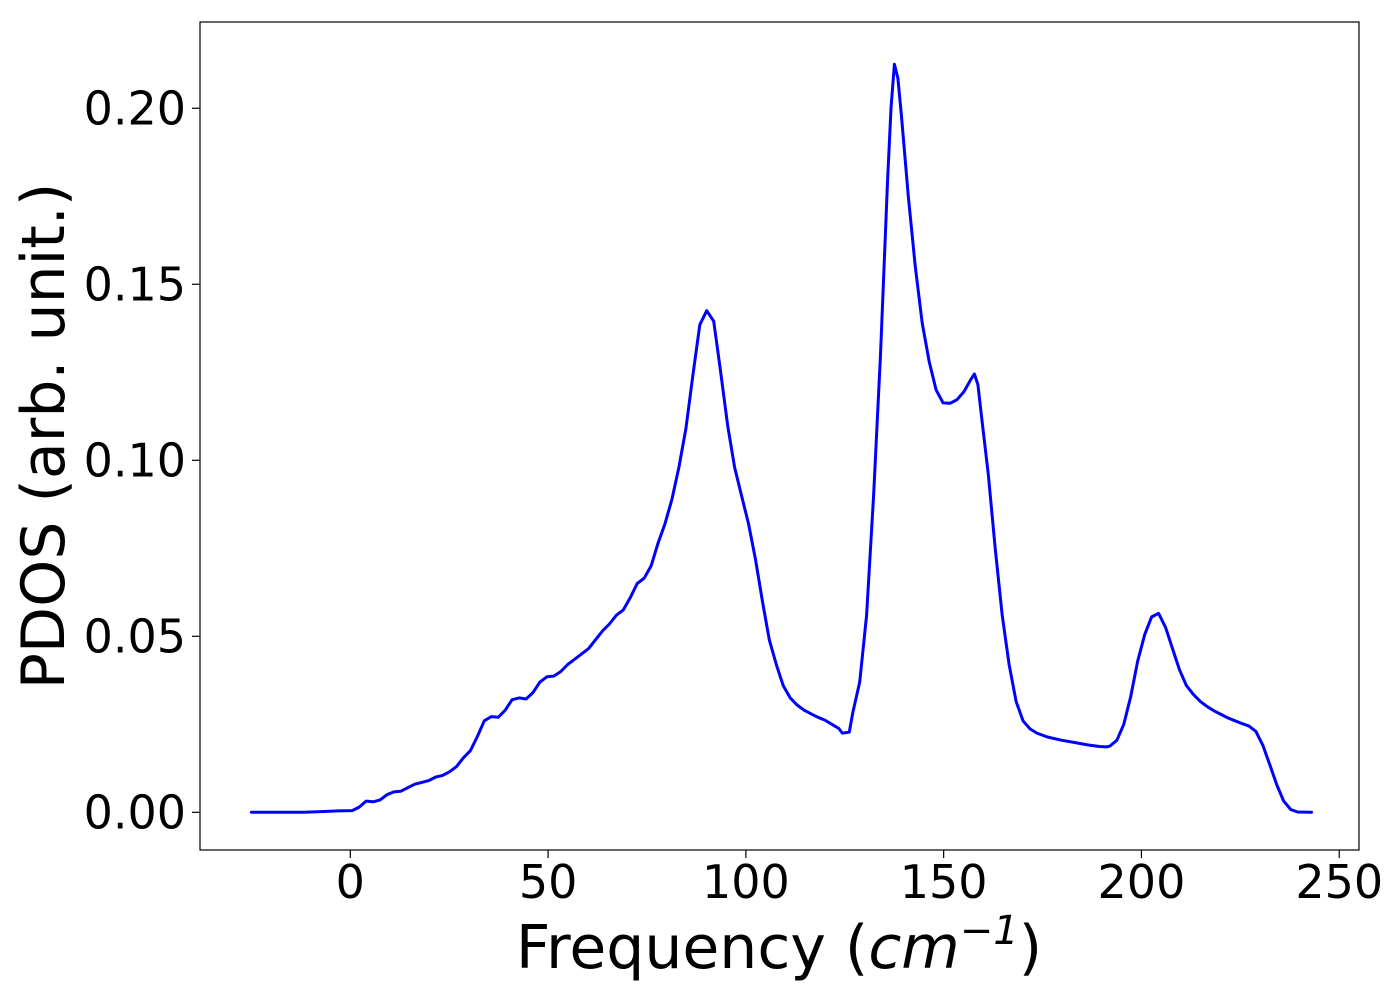 The image size is (1400, 1000). What do you see at coordinates (913, 948) in the screenshot?
I see `x-axis-unit: cm` at bounding box center [913, 948].